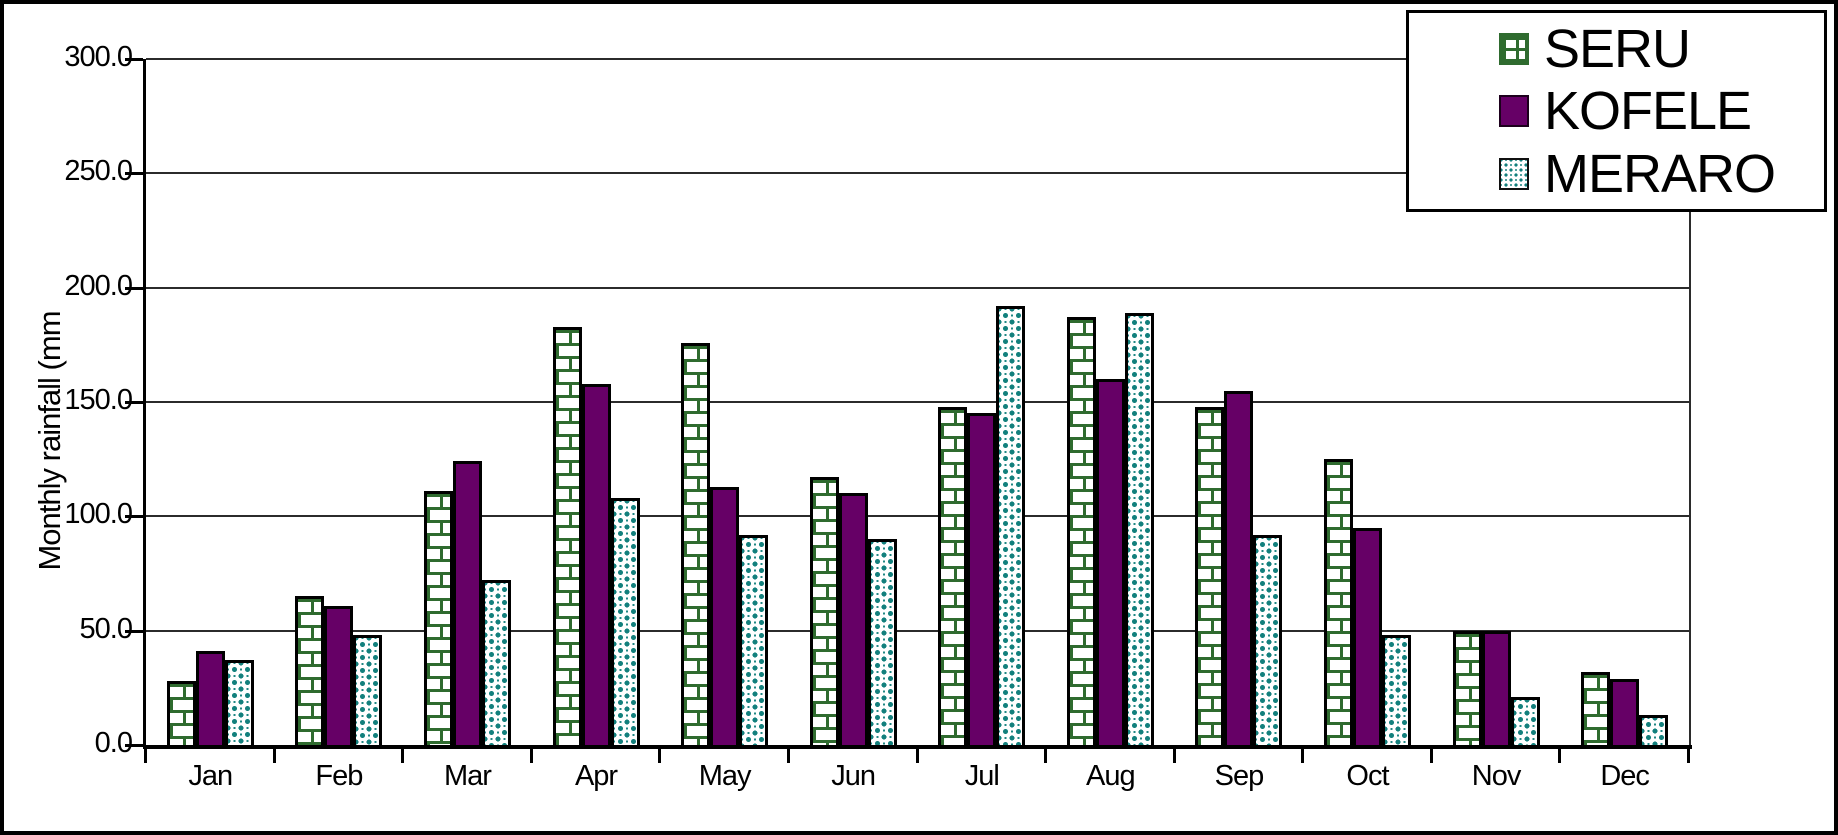  Describe the element at coordinates (982, 579) in the screenshot. I see `bar-kofele-jul` at that location.